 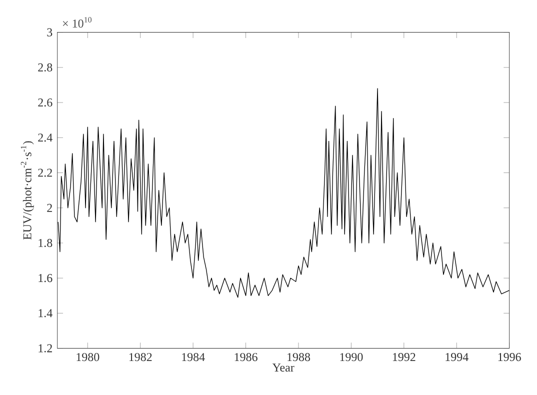 I want to click on text: × 10$^{10}$, so click(x=77, y=22).